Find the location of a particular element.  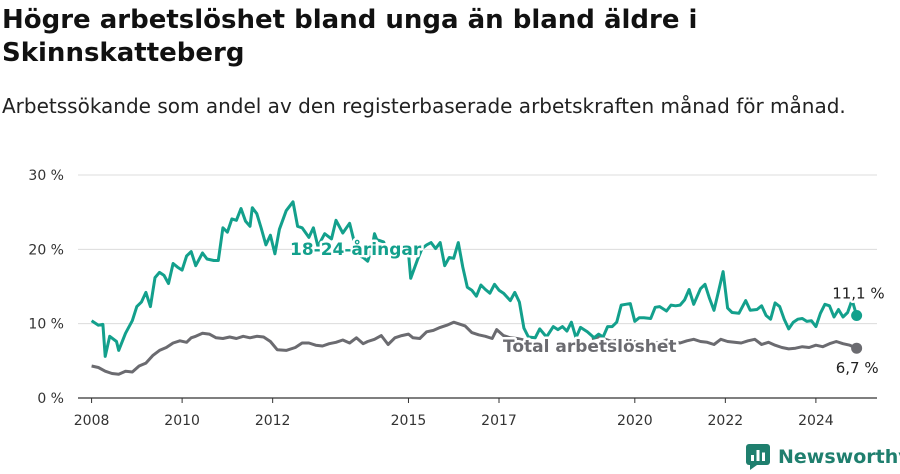

x-tick-label: 2024 is located at coordinates (816, 421).